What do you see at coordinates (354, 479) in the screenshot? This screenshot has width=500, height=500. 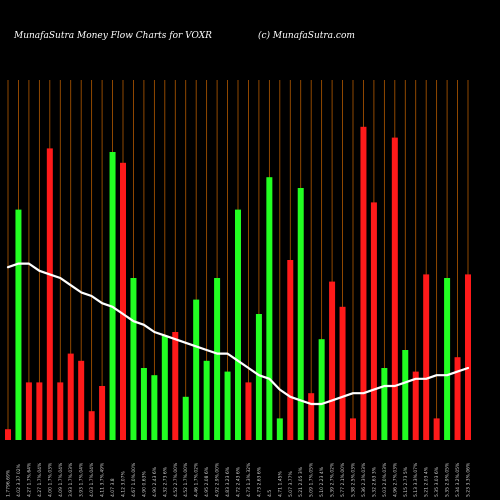 I see `x-tick-label: 5.38 2.5%.03%` at bounding box center [354, 479].